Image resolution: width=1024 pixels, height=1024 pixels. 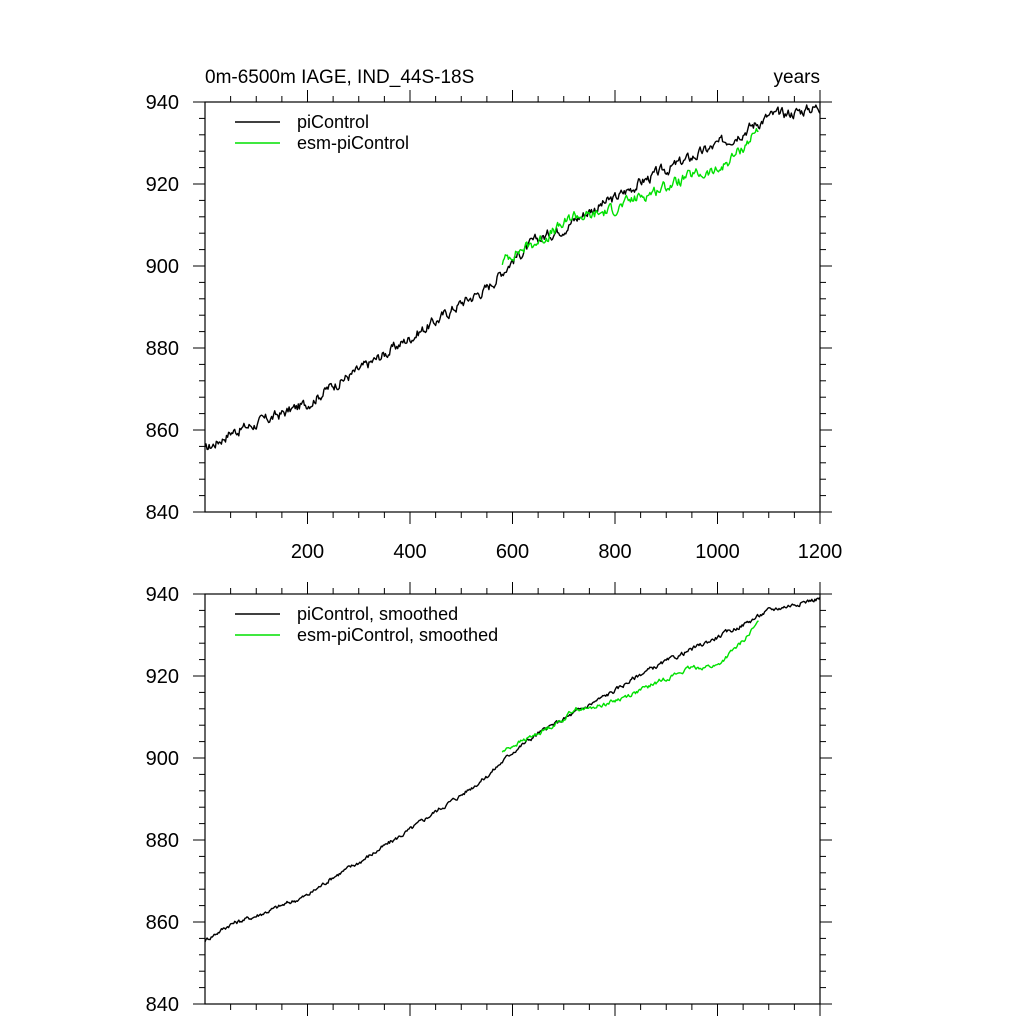 I want to click on x-tick-label: 1000, so click(x=717, y=552).